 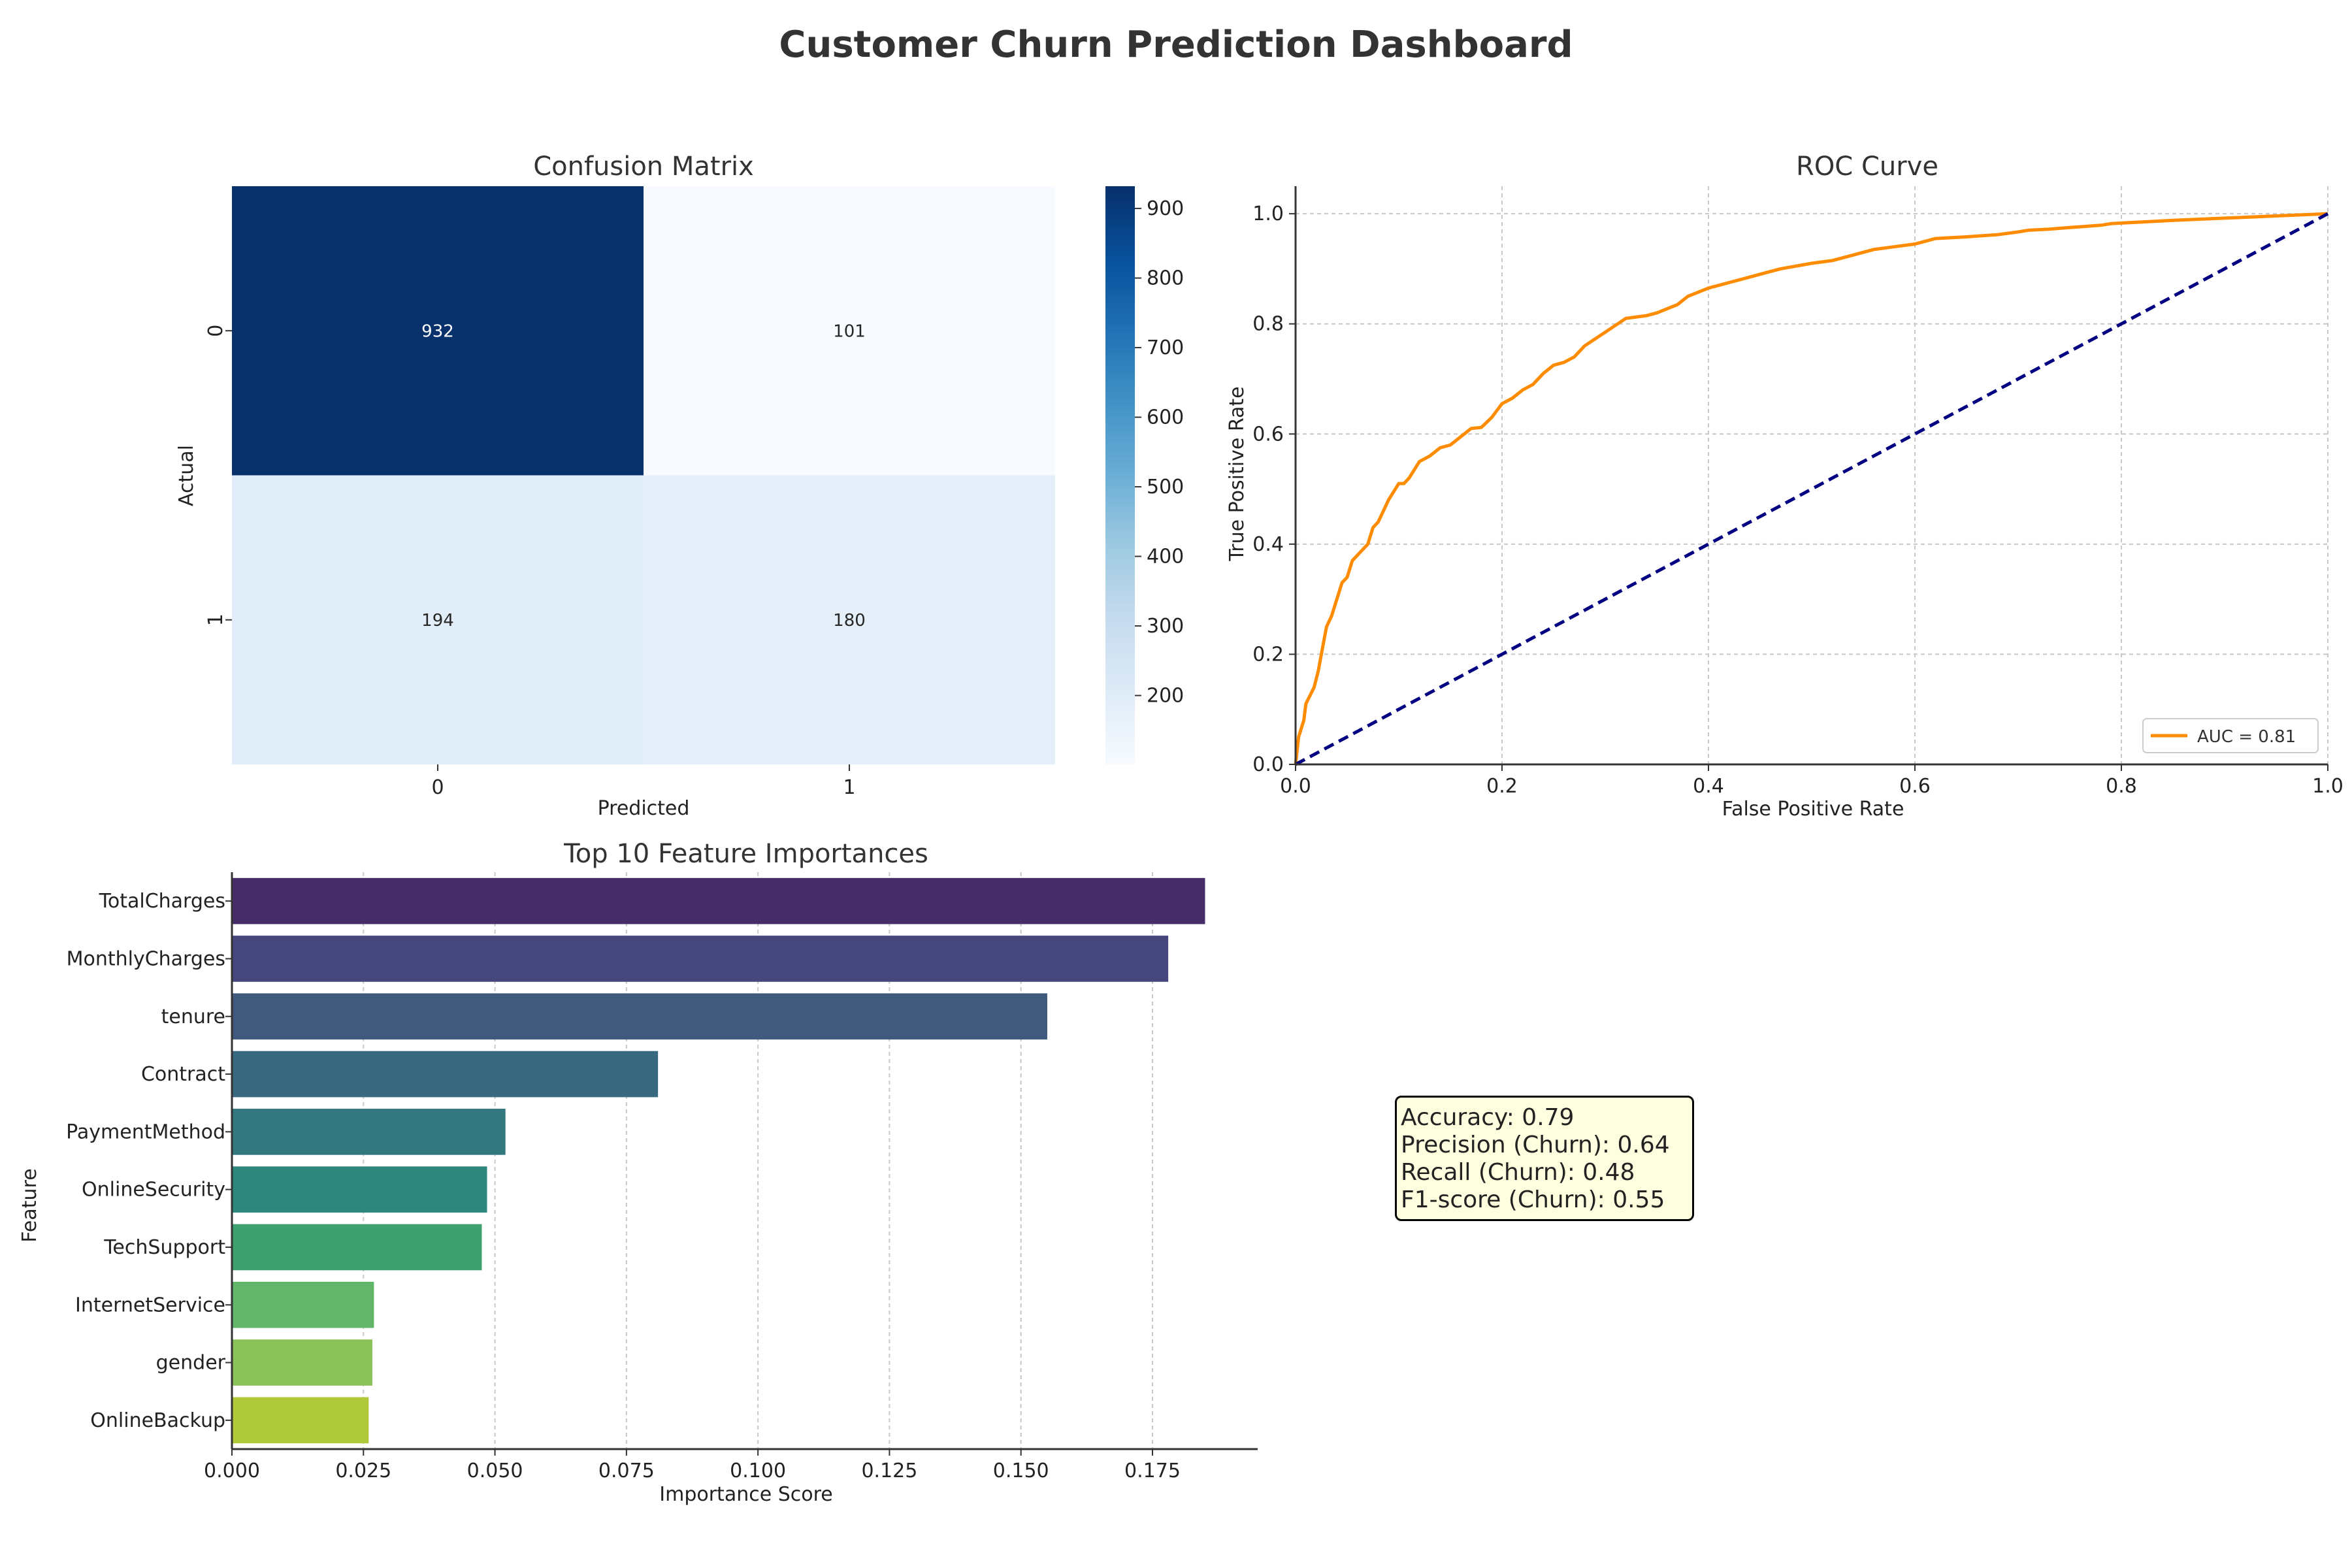 What do you see at coordinates (1152, 1471) in the screenshot?
I see `feature-xtick-label: 0.175` at bounding box center [1152, 1471].